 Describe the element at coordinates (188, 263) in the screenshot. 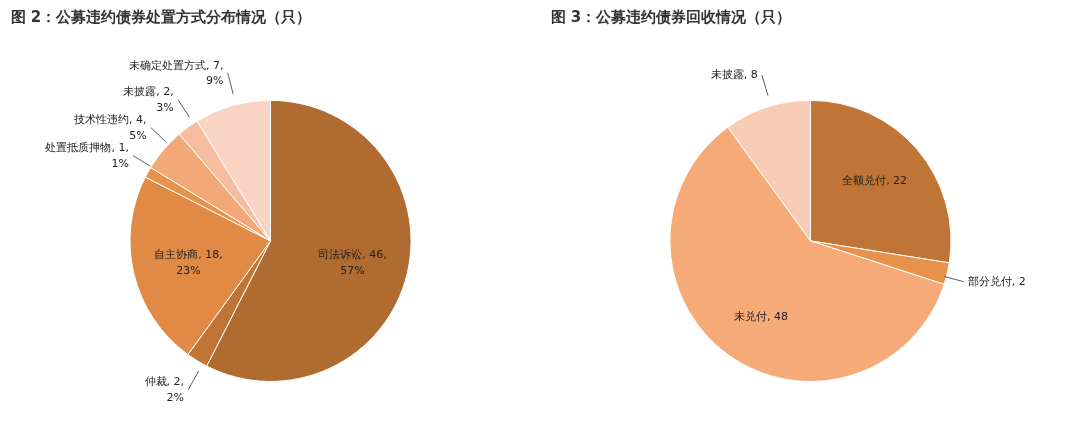

I see `slice-label: 自主协商, 18, 23%` at that location.